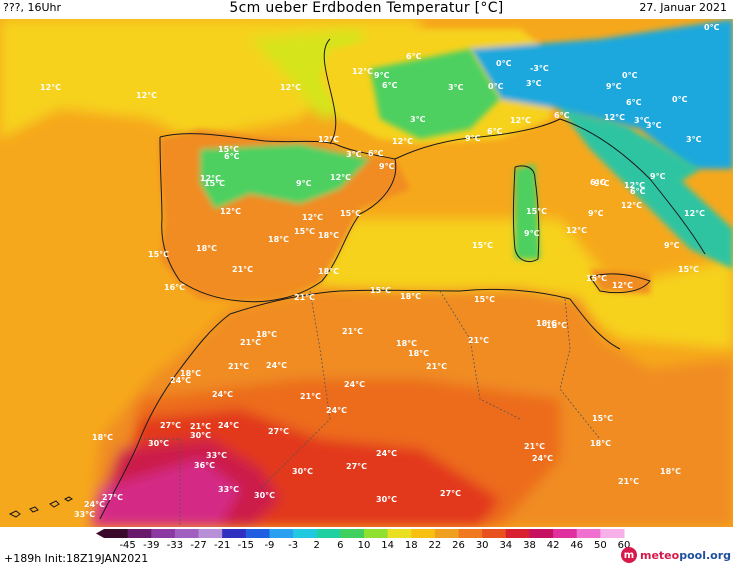  I want to click on colorbar-tick-label: -9, so click(269, 545).